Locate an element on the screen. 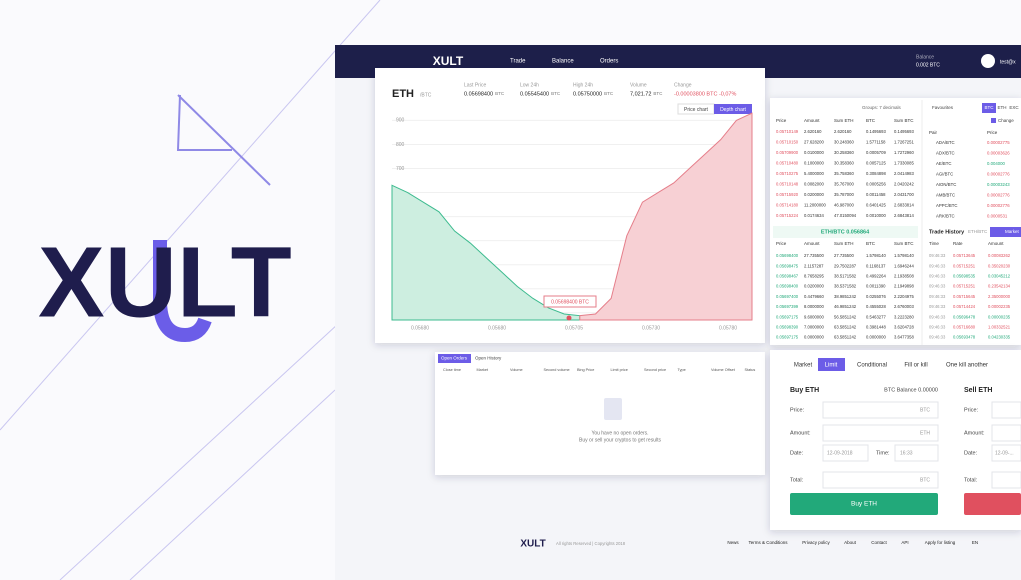 The width and height of the screenshot is (1021, 580). buy-button is located at coordinates (864, 504).